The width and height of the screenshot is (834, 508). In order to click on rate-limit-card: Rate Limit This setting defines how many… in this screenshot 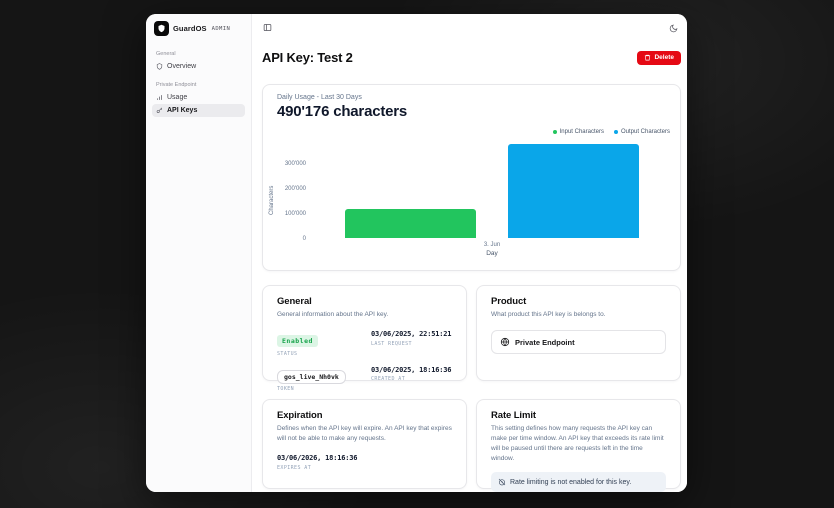, I will do `click(578, 445)`.